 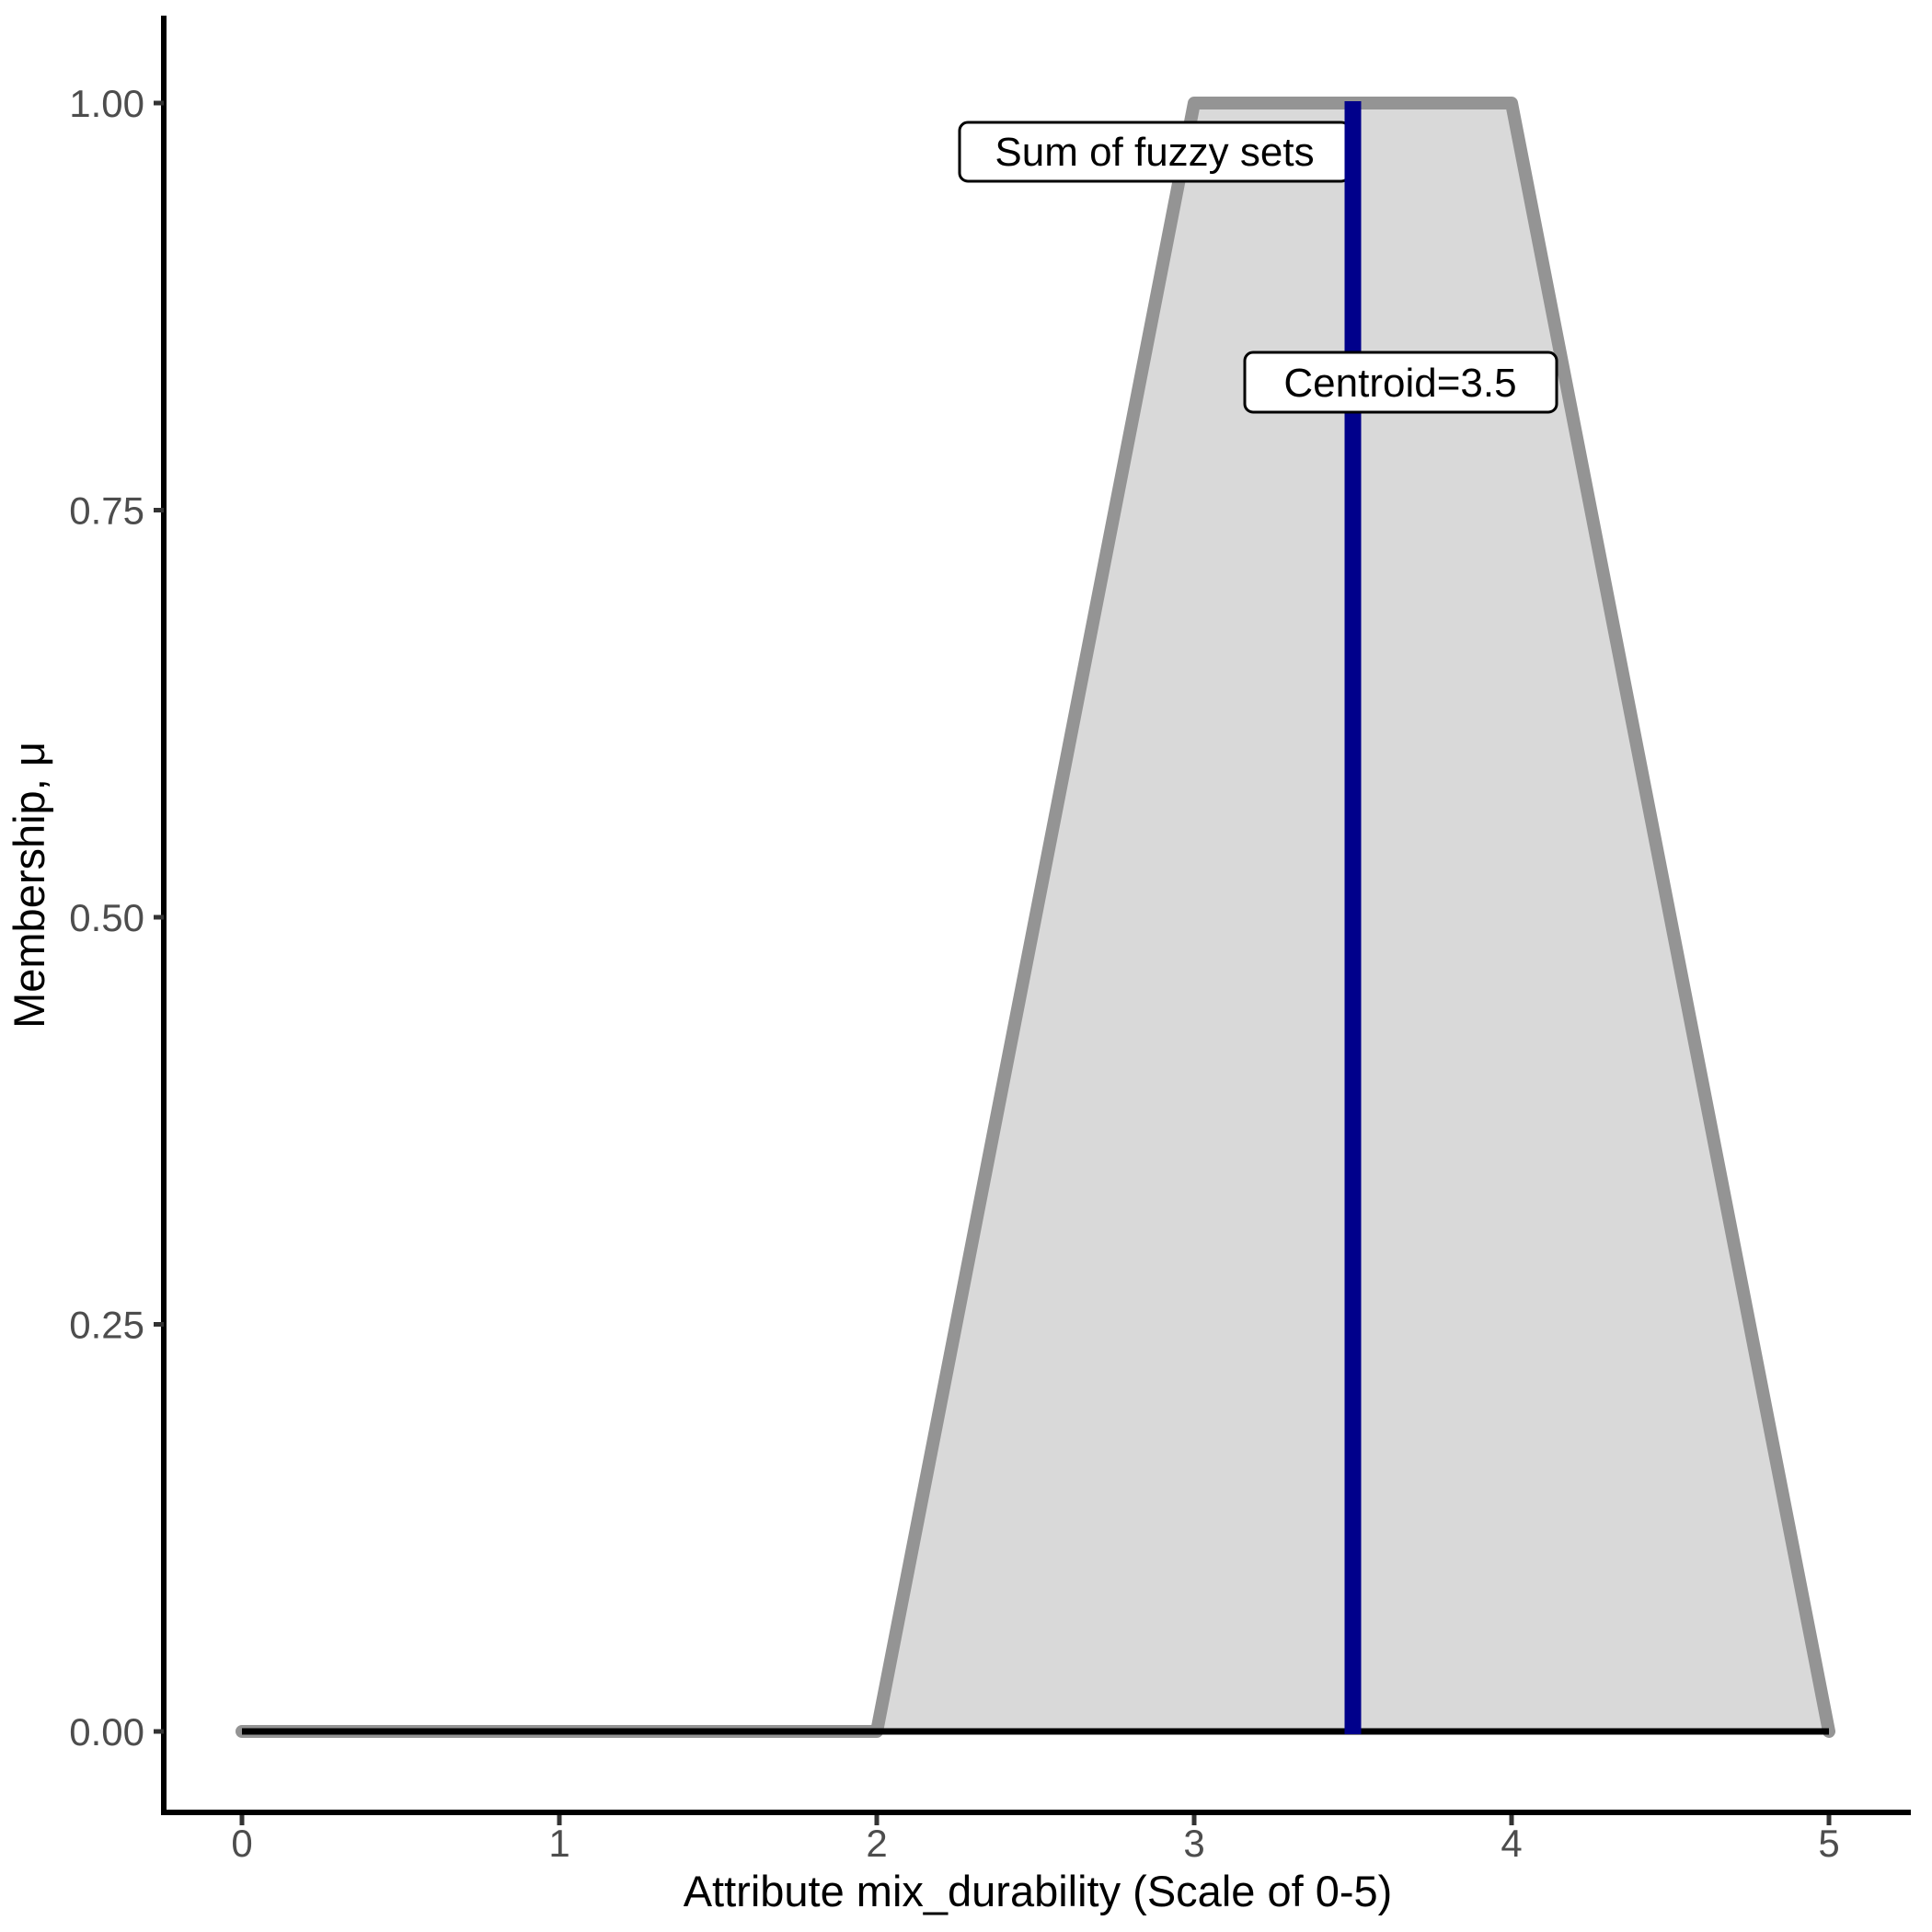 What do you see at coordinates (876, 1843) in the screenshot?
I see `x-tick-label: 2` at bounding box center [876, 1843].